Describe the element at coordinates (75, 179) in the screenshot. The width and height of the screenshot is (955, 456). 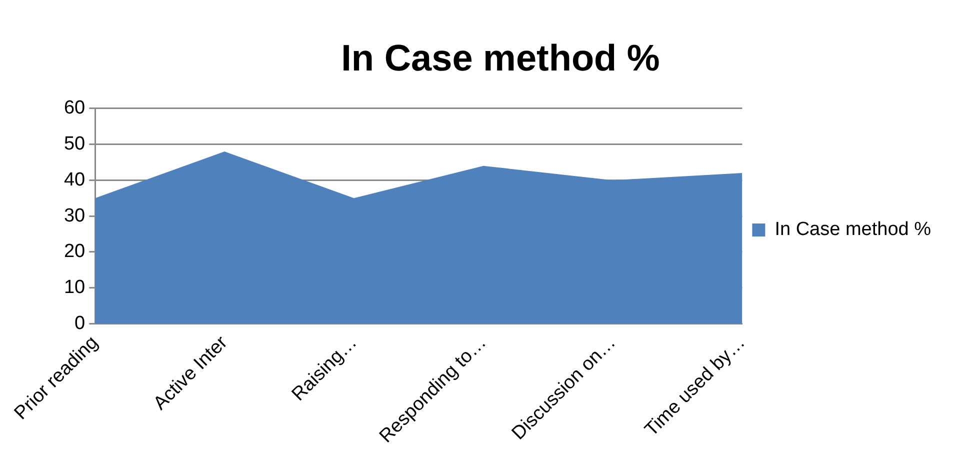
I see `y-tick-label: 40` at that location.